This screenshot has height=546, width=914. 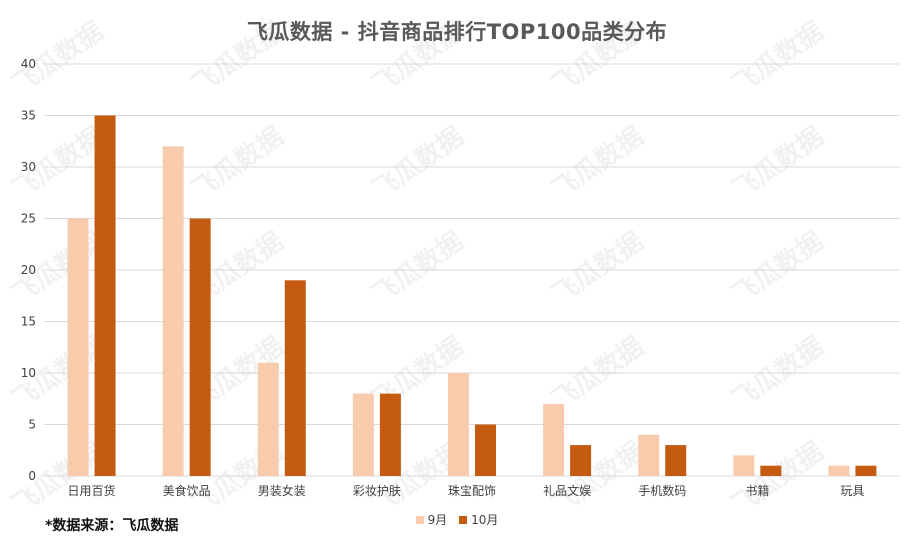 I want to click on y-tick-label: 10, so click(x=28, y=373).